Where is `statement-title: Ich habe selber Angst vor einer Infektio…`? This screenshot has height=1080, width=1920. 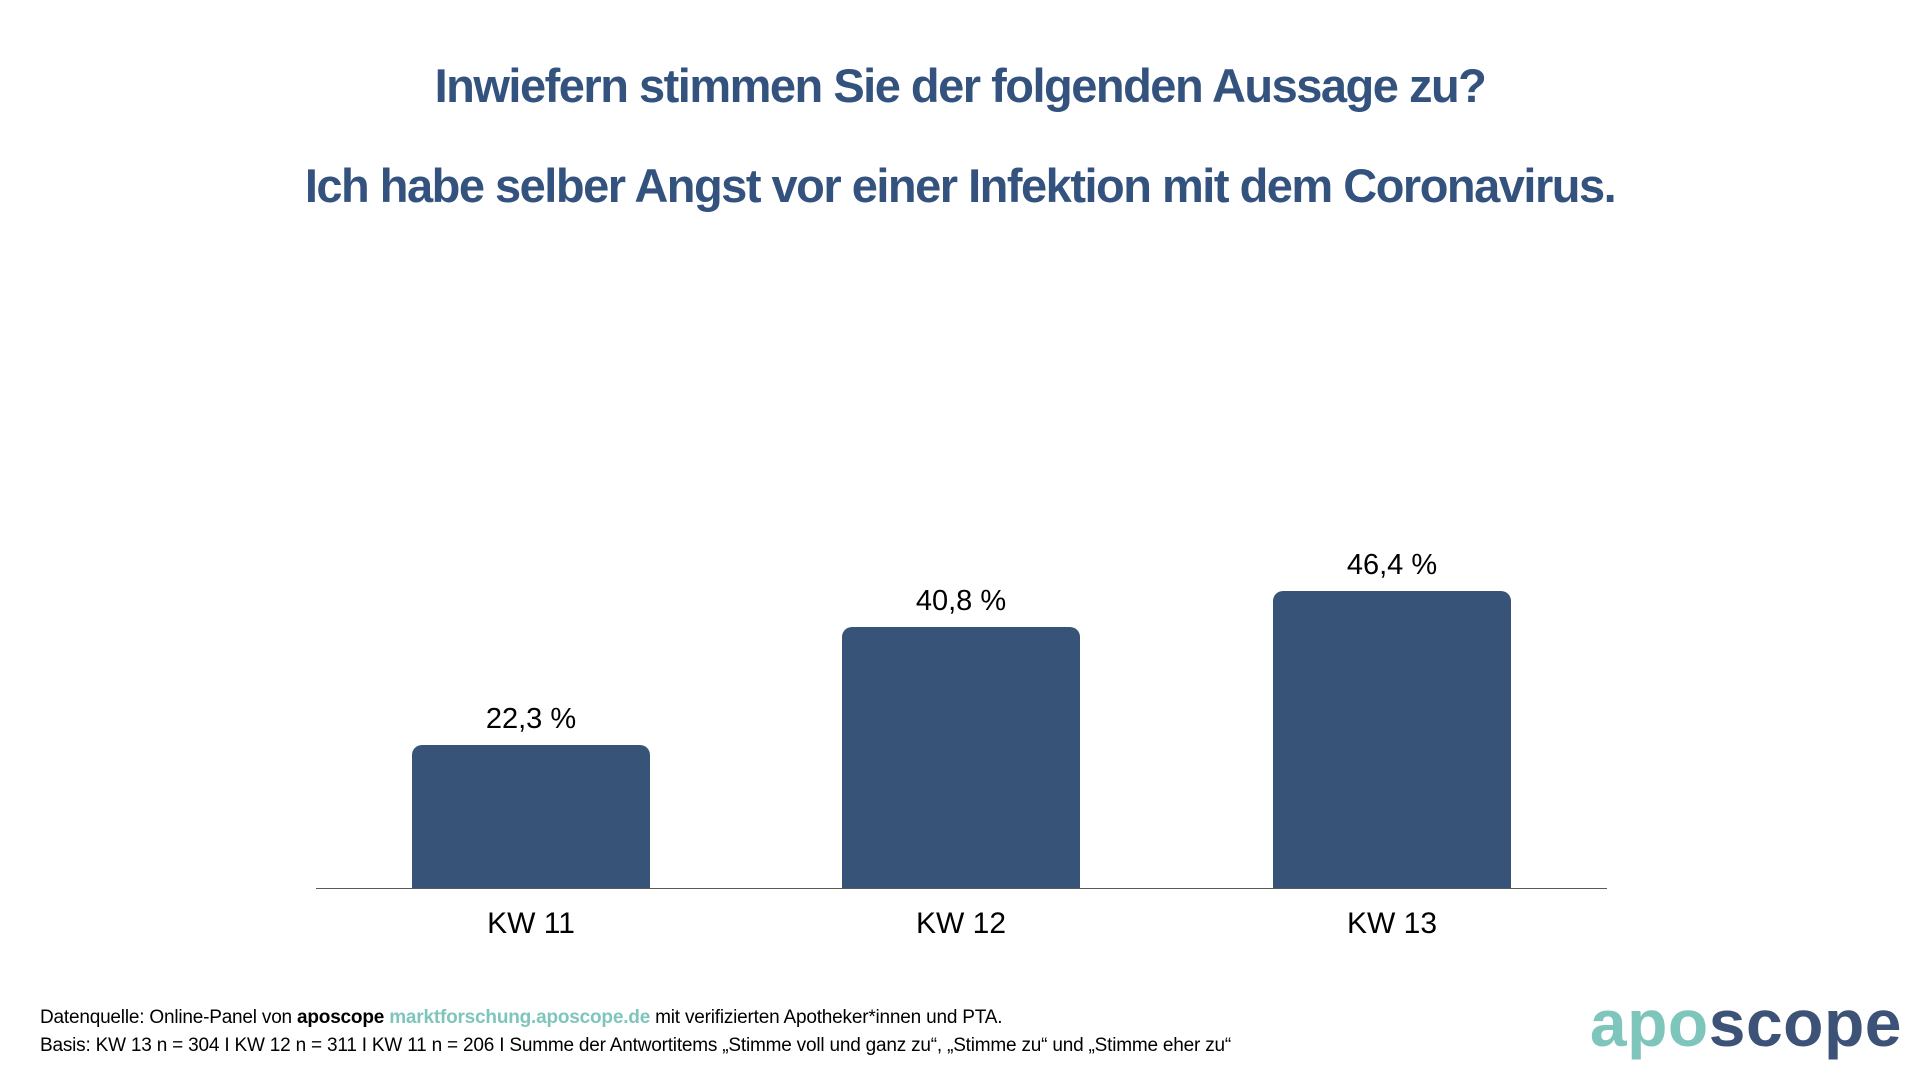 statement-title: Ich habe selber Angst vor einer Infektio… is located at coordinates (960, 185).